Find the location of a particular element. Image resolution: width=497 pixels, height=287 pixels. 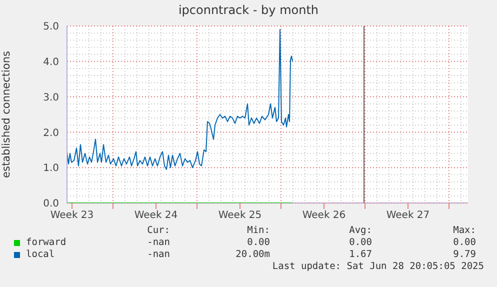

x-tick-label: Week 27 is located at coordinates (408, 216).